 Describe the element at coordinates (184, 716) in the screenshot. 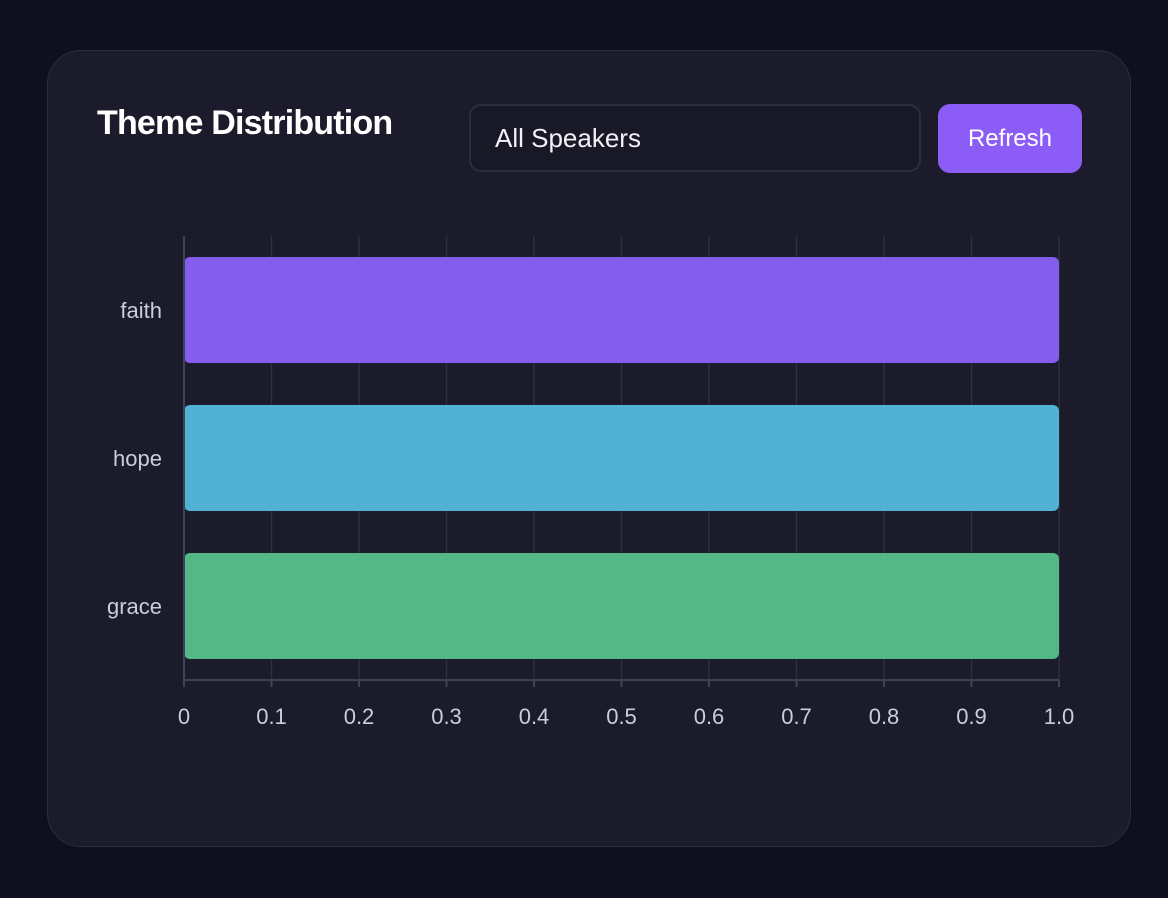

I see `x-tick-label: 0` at that location.